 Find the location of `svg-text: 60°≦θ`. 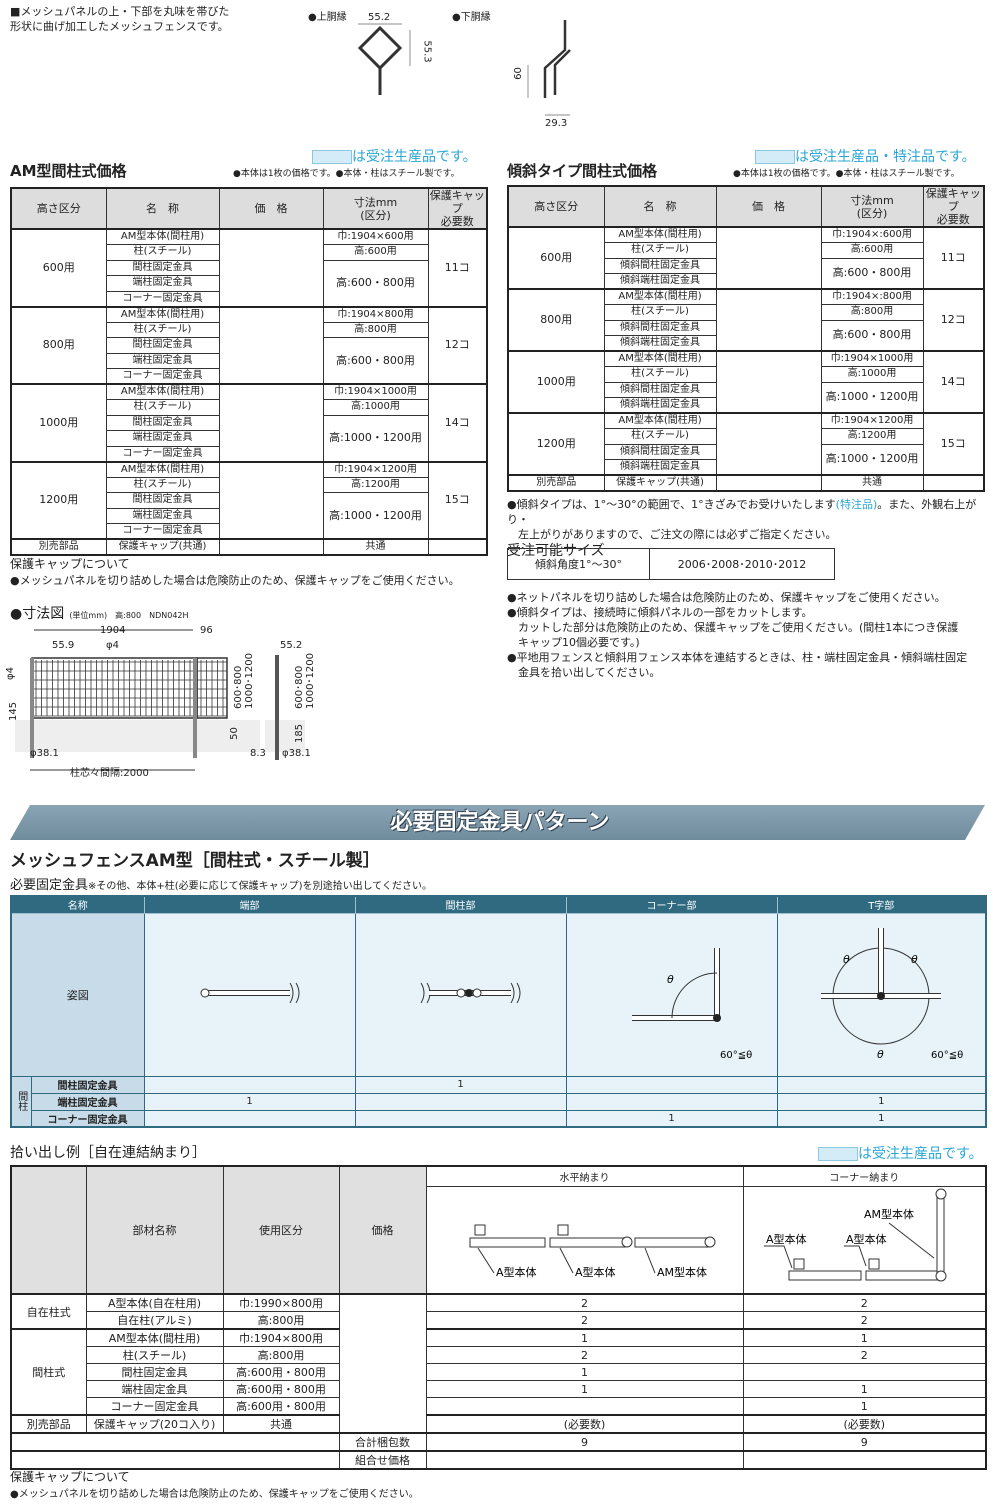

svg-text: 60°≦θ is located at coordinates (947, 1055).